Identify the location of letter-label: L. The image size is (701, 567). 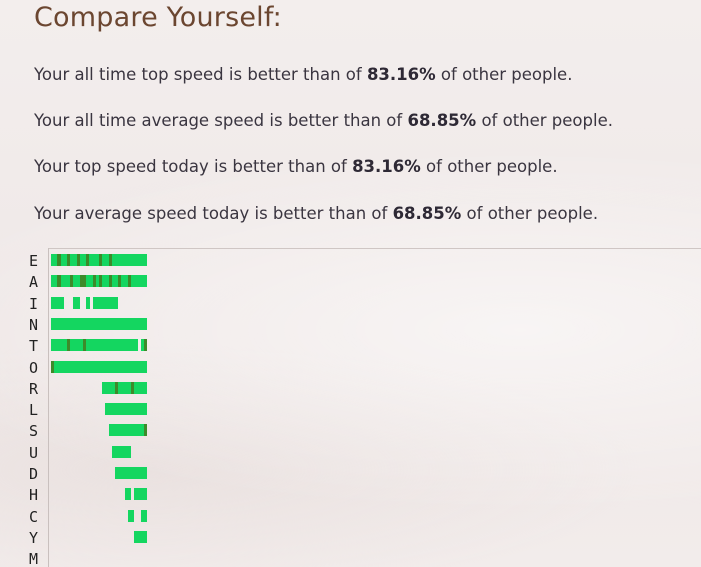
(34, 410).